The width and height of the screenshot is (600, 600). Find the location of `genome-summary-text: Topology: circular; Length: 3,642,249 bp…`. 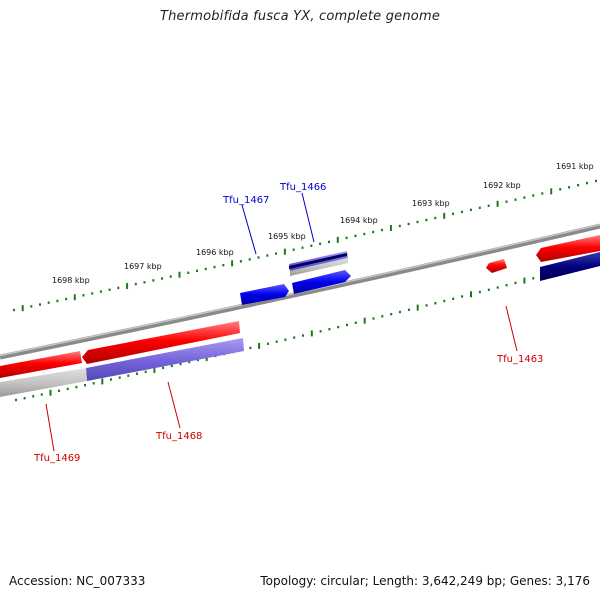

genome-summary-text: Topology: circular; Length: 3,642,249 bp… is located at coordinates (425, 581).